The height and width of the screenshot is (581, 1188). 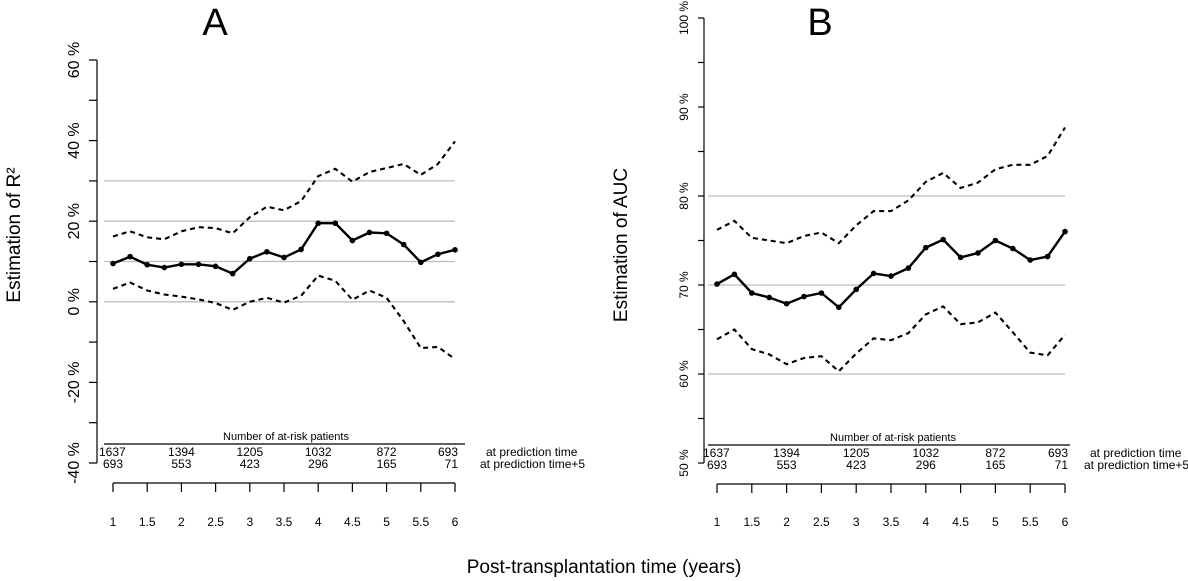 I want to click on panel-title: B, so click(x=819, y=23).